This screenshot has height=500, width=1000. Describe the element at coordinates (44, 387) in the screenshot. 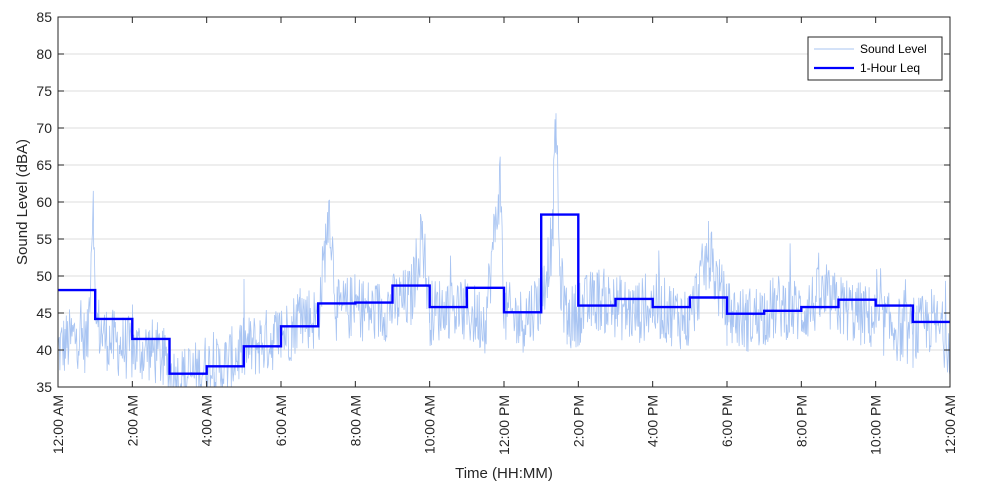

I see `y-tick-label: 35` at that location.